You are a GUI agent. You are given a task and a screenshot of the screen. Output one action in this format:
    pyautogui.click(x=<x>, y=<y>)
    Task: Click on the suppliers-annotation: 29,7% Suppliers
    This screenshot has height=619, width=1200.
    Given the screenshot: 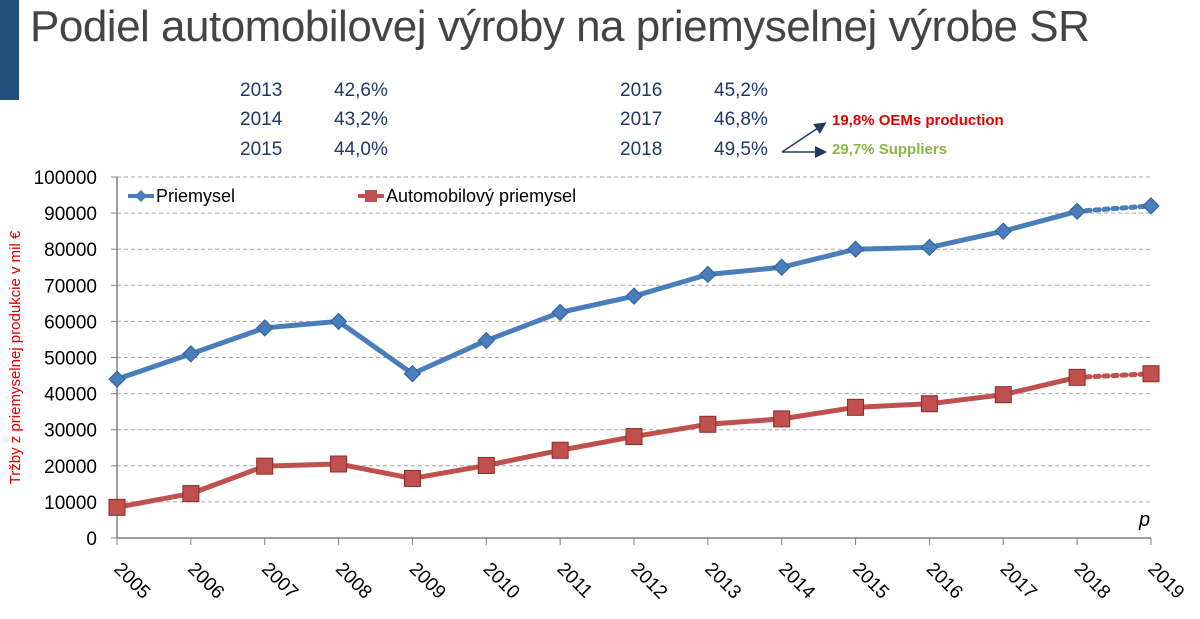 What is the action you would take?
    pyautogui.click(x=890, y=149)
    